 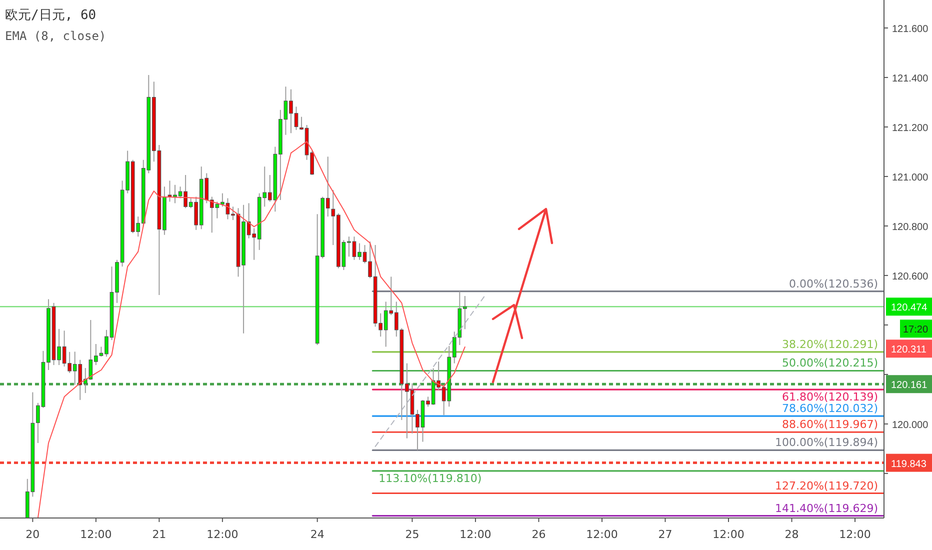 What do you see at coordinates (910, 178) in the screenshot?
I see `y-tick-label: 121.000` at bounding box center [910, 178].